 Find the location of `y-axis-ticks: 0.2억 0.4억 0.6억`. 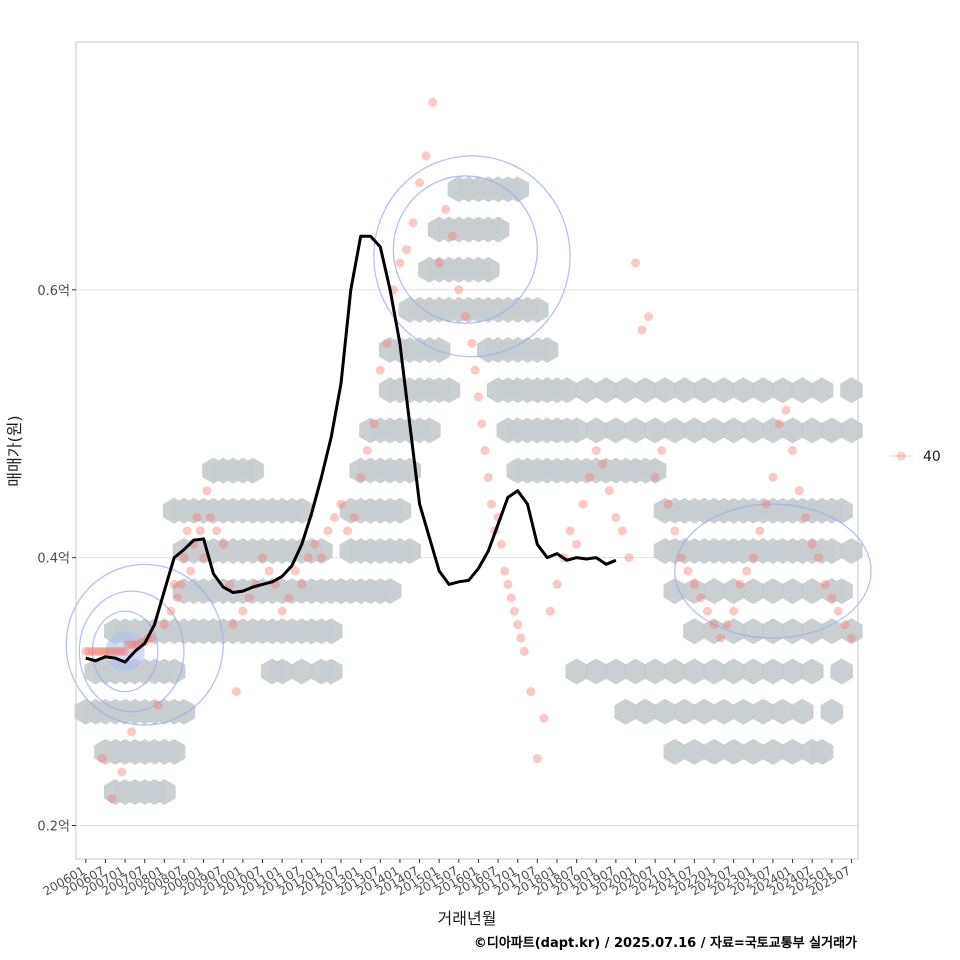

y-axis-ticks: 0.2억 0.4억 0.6억 is located at coordinates (56, 559).